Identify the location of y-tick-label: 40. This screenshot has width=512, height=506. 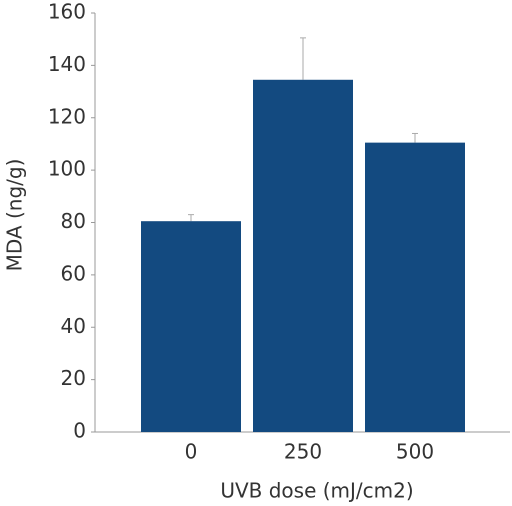
(73, 326).